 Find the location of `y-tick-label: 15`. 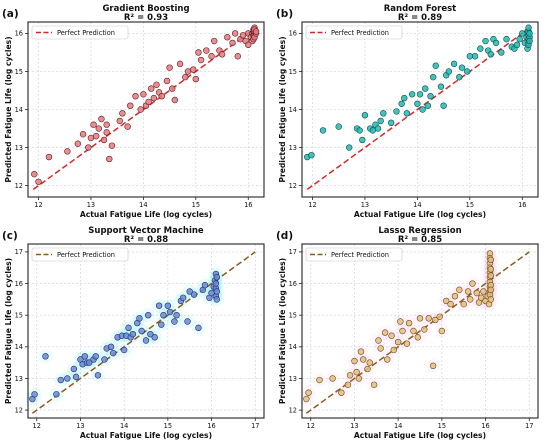

y-tick-label: 15 is located at coordinates (293, 72).